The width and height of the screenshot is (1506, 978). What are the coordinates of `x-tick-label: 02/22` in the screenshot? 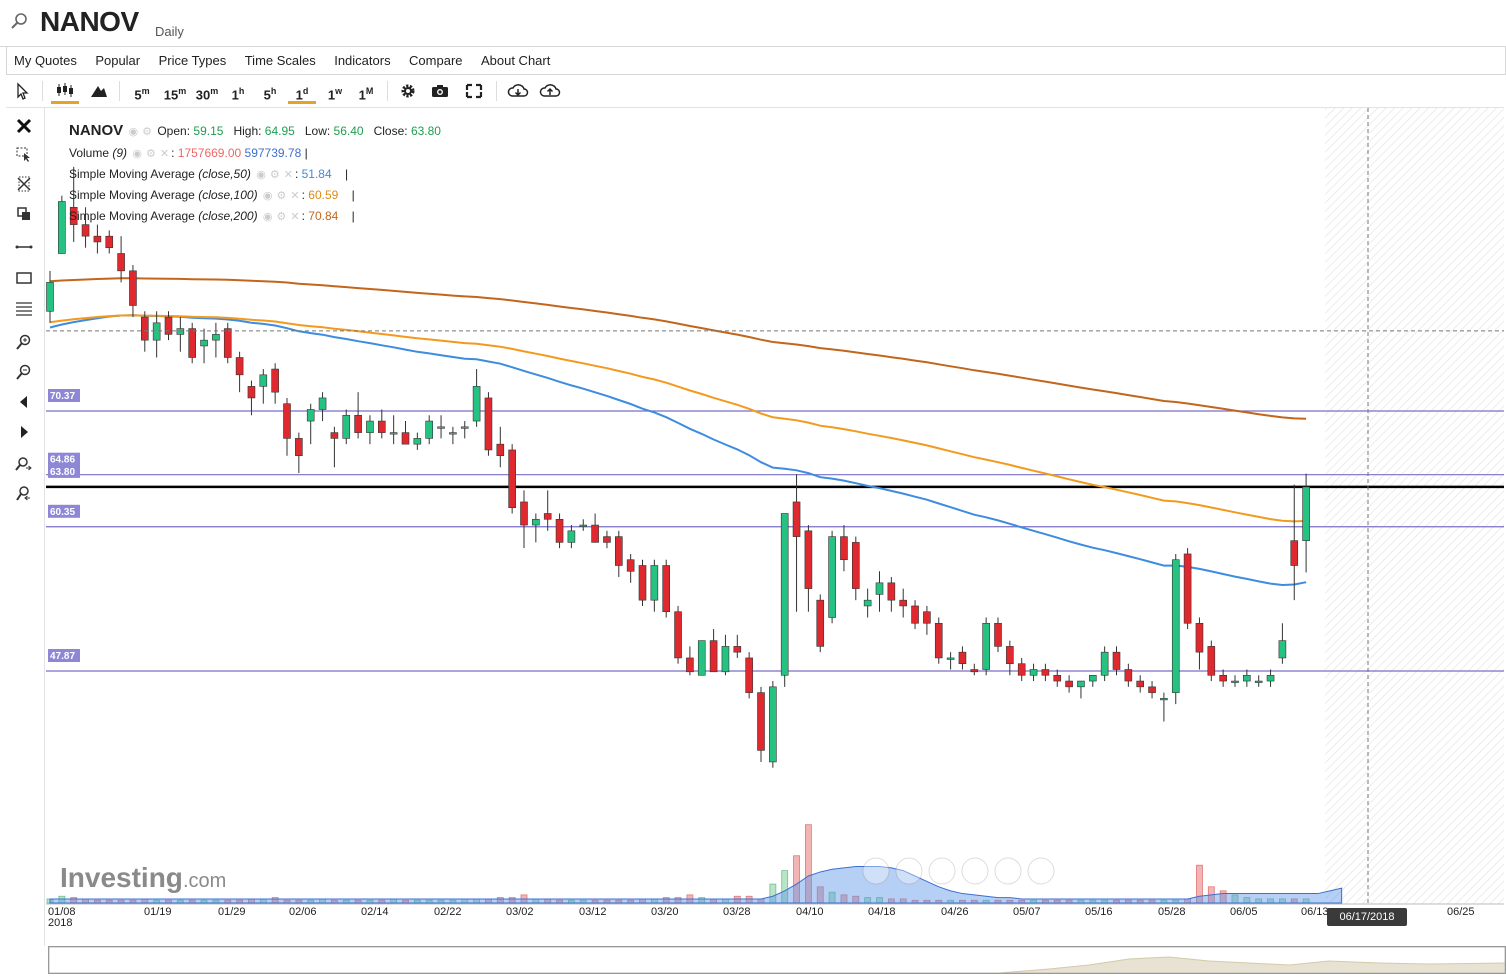 It's located at (448, 912).